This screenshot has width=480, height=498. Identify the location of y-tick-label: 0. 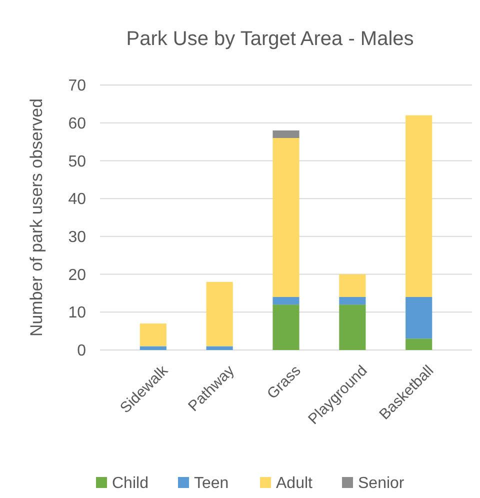
(81, 351).